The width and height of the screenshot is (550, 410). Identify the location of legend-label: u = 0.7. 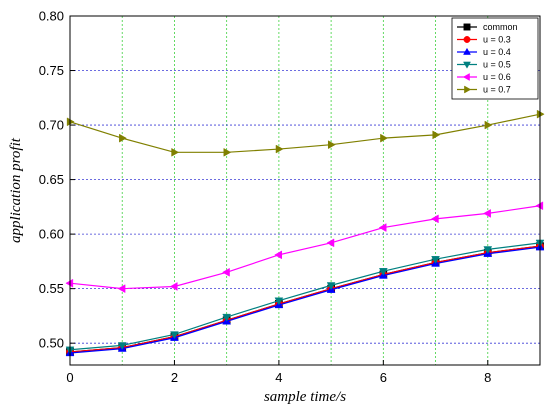
(497, 90).